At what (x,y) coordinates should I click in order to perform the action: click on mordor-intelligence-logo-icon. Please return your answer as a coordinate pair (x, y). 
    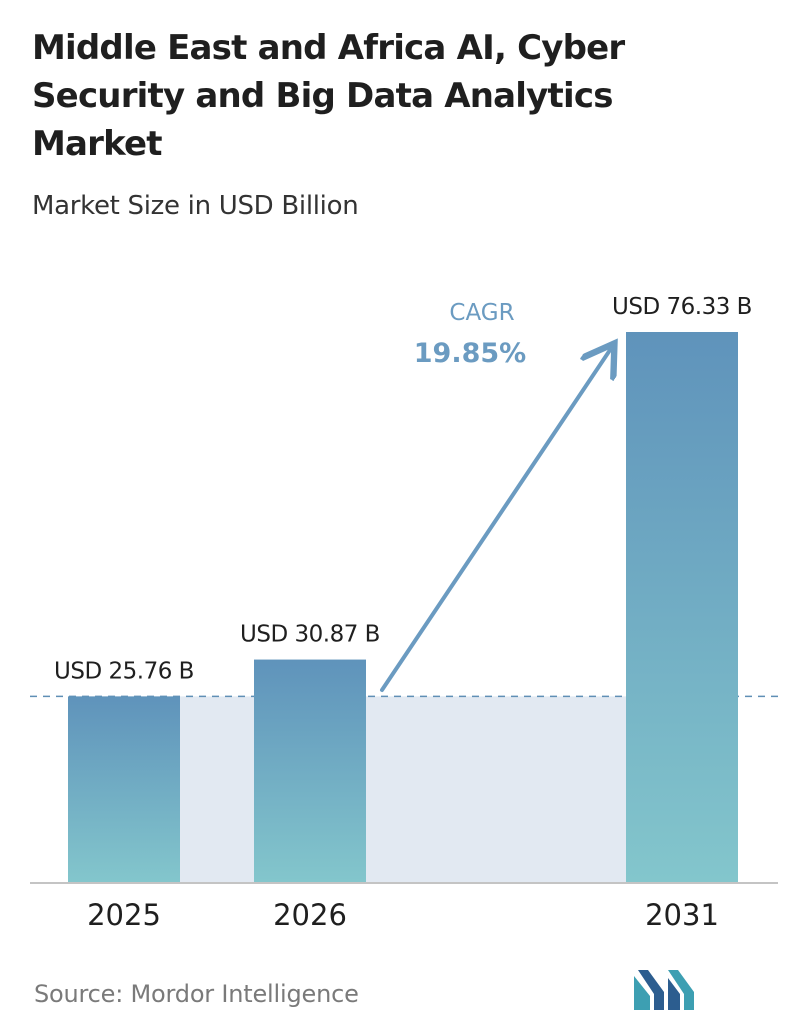
    Looking at the image, I should click on (664, 990).